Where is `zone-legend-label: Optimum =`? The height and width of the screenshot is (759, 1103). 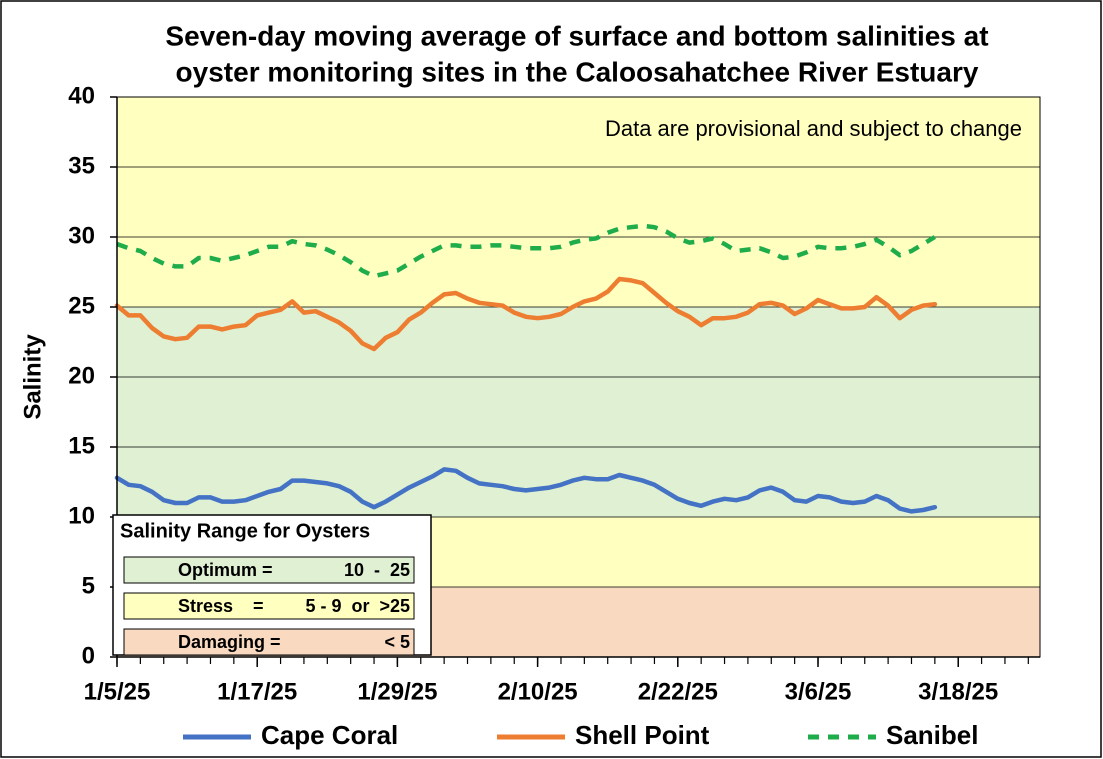 zone-legend-label: Optimum = is located at coordinates (225, 570).